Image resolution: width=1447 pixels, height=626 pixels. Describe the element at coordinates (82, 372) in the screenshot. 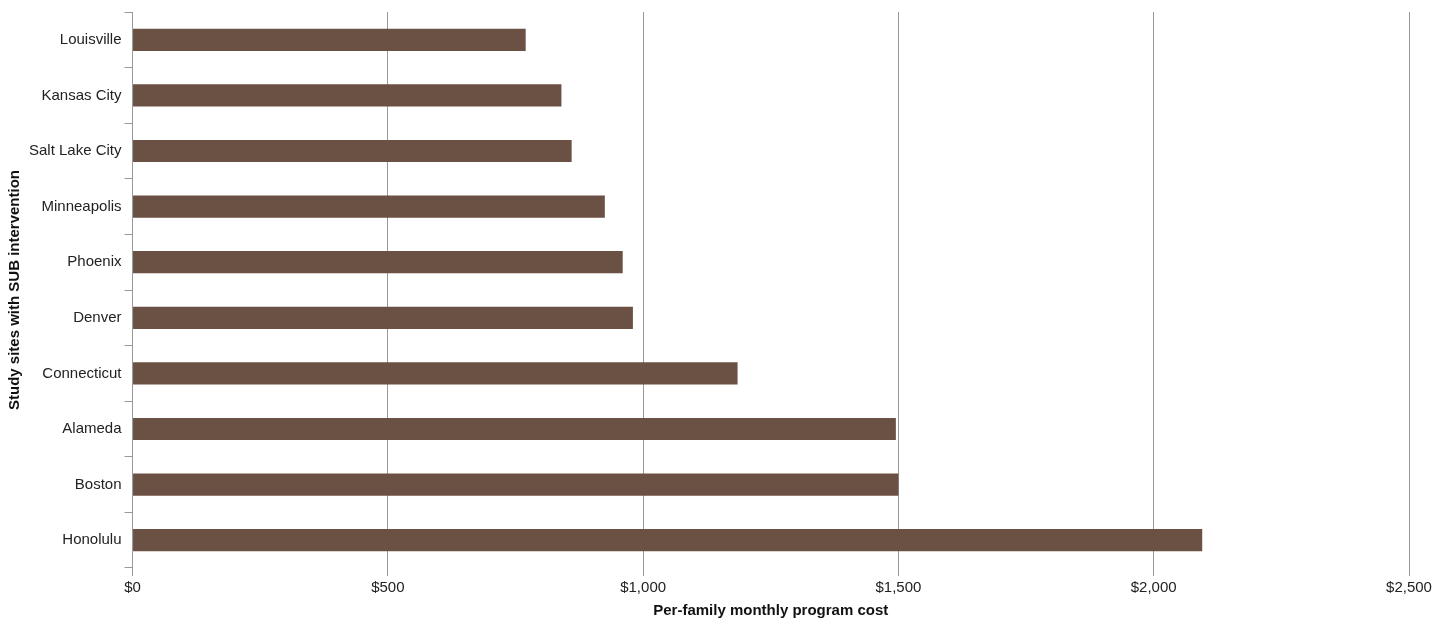

I see `y-tick-label: Connecticut` at that location.